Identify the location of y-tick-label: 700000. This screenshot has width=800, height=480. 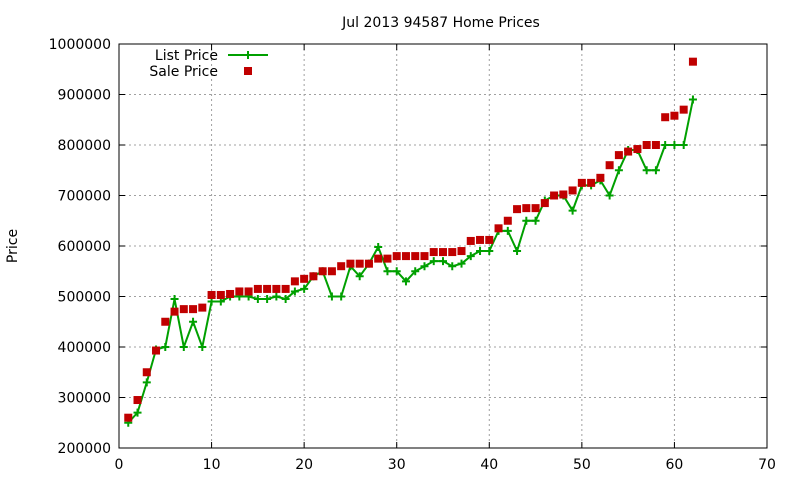
(84, 197).